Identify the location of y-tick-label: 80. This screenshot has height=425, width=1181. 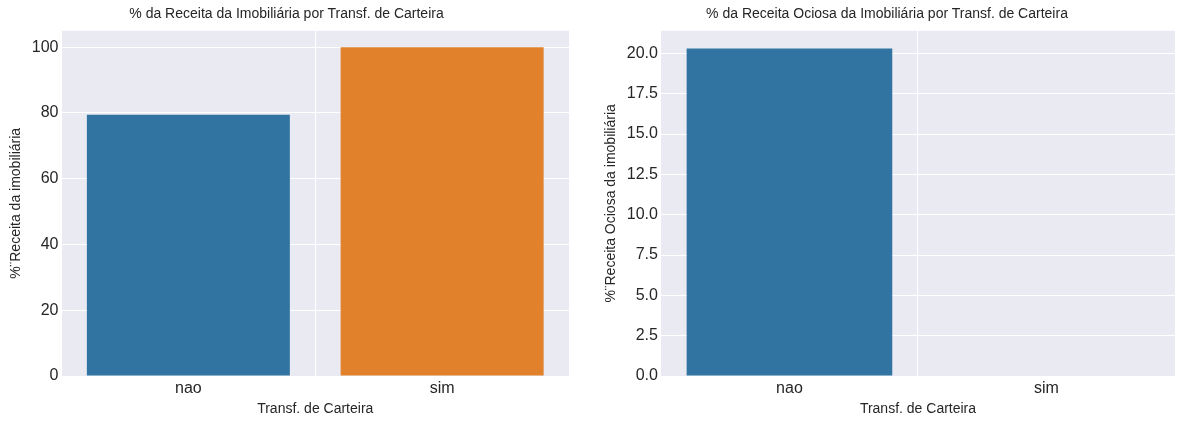
(49, 112).